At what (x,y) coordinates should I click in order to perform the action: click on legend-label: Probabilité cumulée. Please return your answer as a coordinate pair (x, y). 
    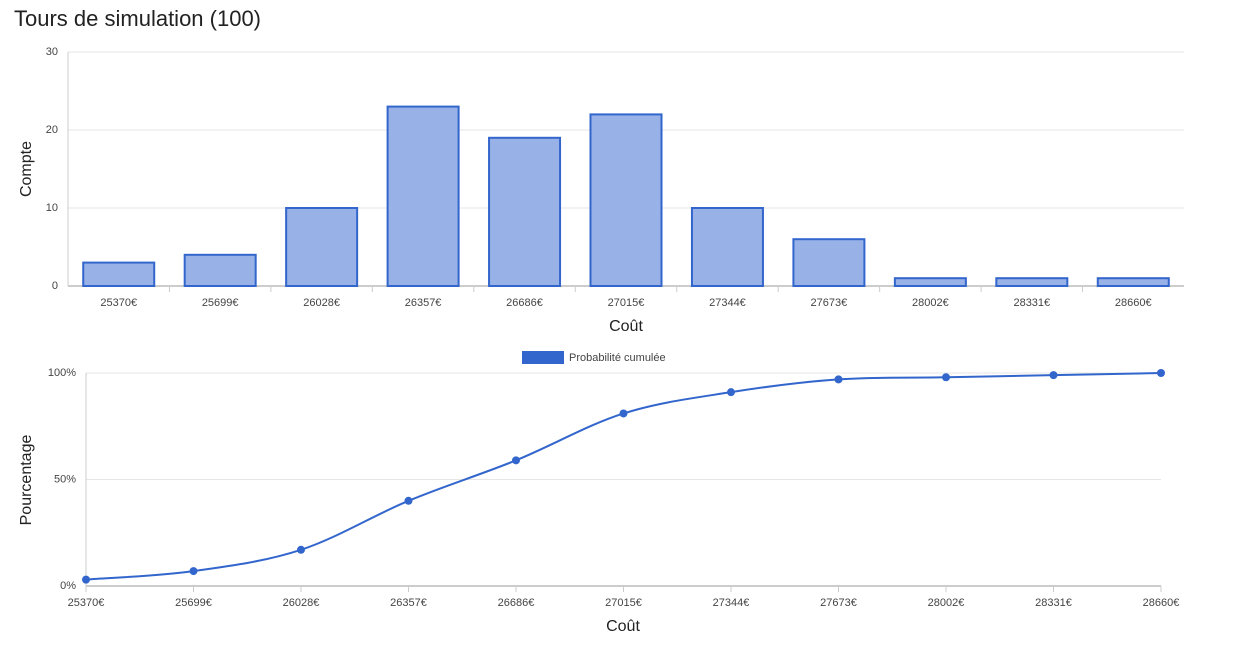
    Looking at the image, I should click on (617, 358).